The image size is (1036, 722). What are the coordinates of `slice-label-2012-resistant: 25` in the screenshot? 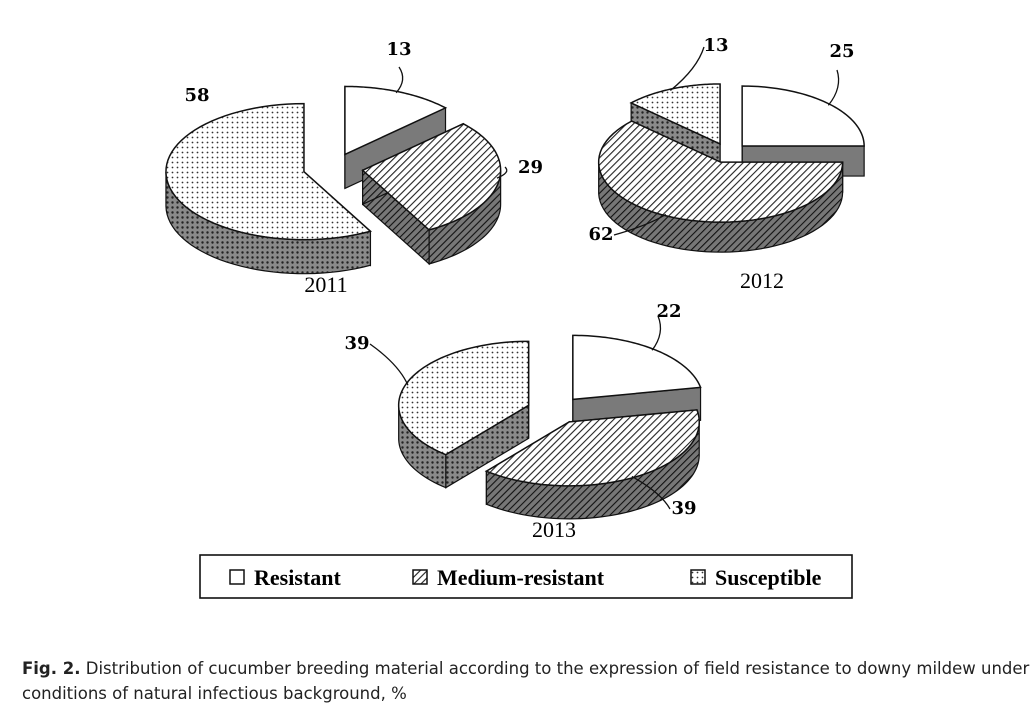 It's located at (841, 51).